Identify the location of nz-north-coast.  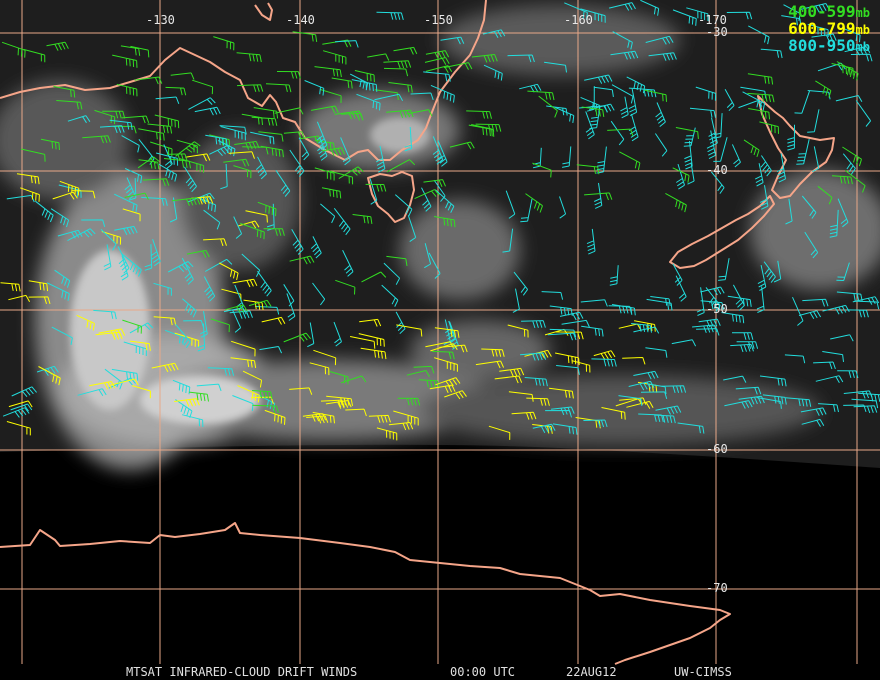
(796, 147).